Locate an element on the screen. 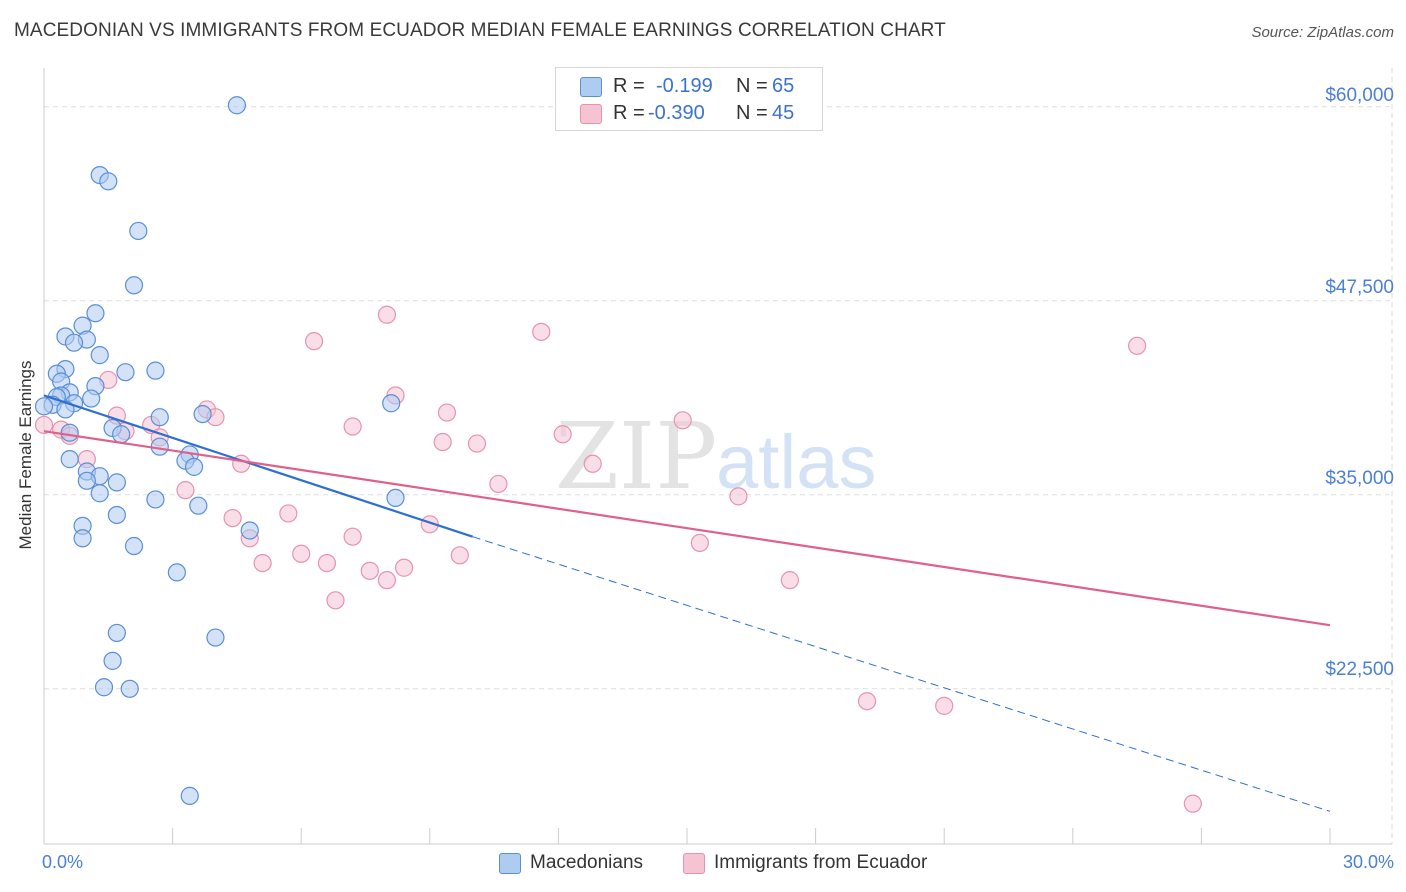  stats-box: R = -0.199 N = 65 R = -0.390 N = 45 is located at coordinates (689, 99).